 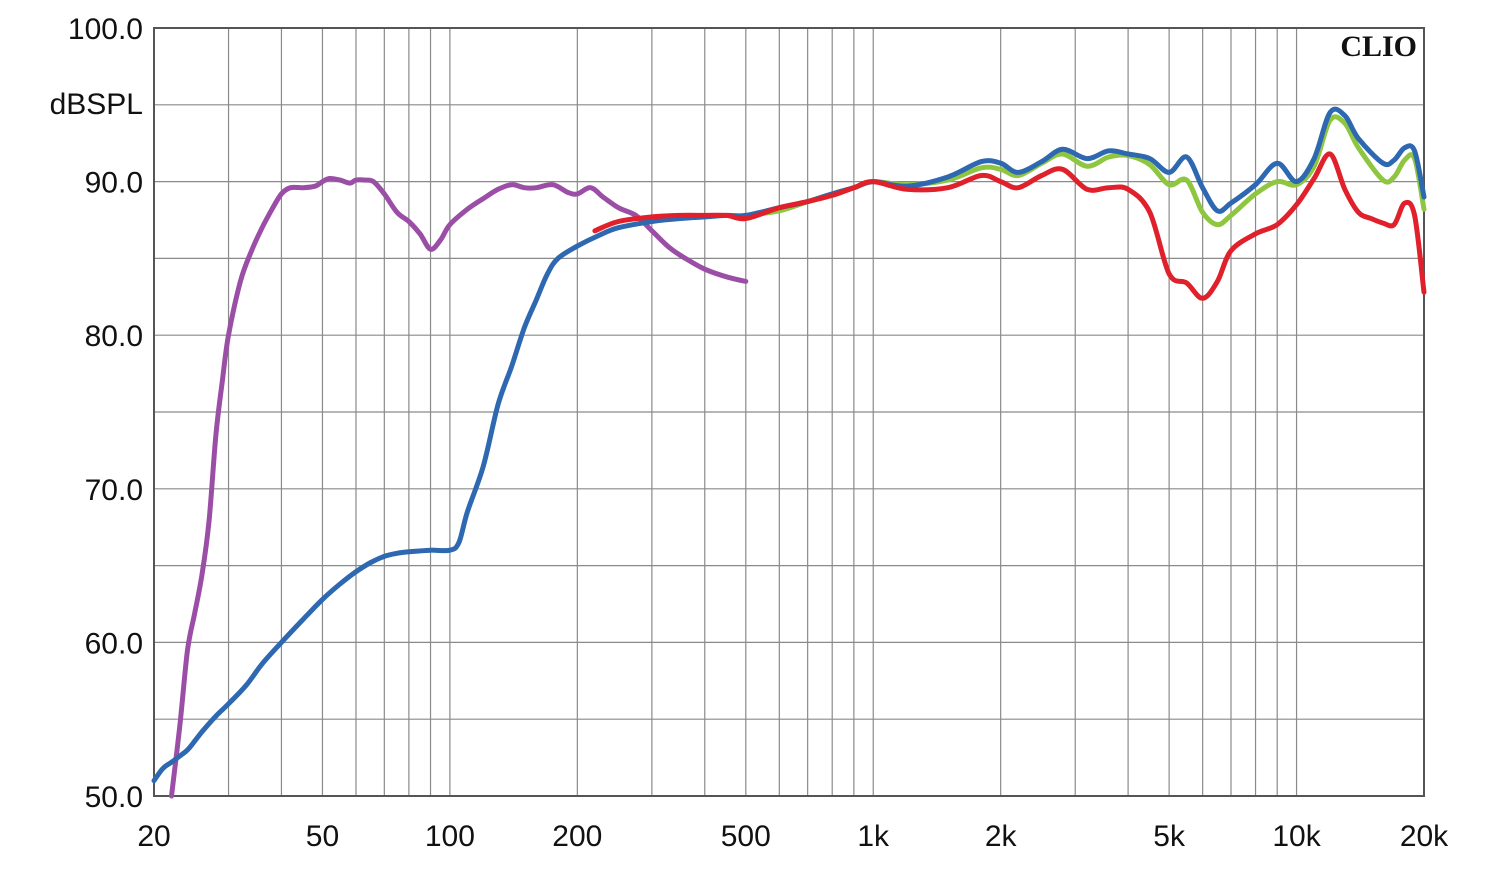 What do you see at coordinates (114, 183) in the screenshot?
I see `y-tick-label: 90.0` at bounding box center [114, 183].